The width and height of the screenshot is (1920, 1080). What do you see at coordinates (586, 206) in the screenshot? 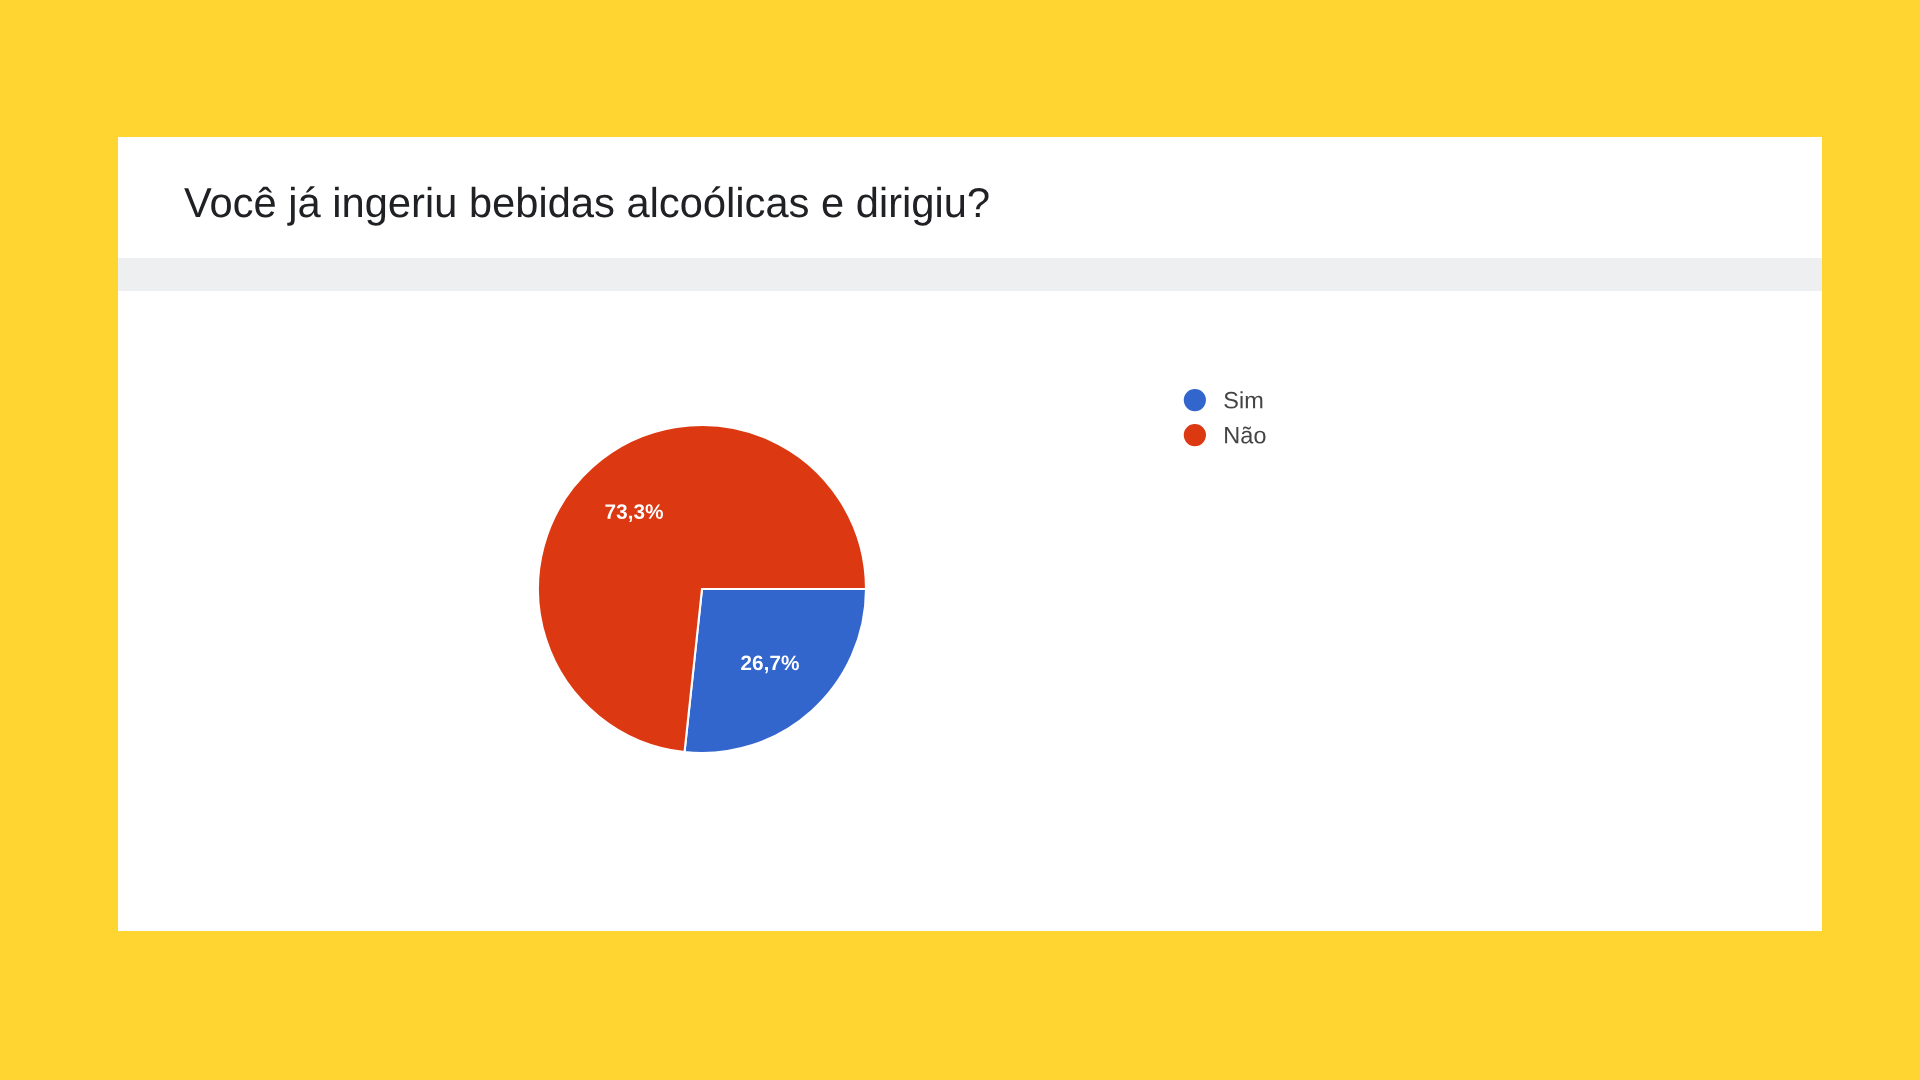
I see `chart-title: Você já ingeriu bebidas alcoólicas e dirigiu?` at bounding box center [586, 206].